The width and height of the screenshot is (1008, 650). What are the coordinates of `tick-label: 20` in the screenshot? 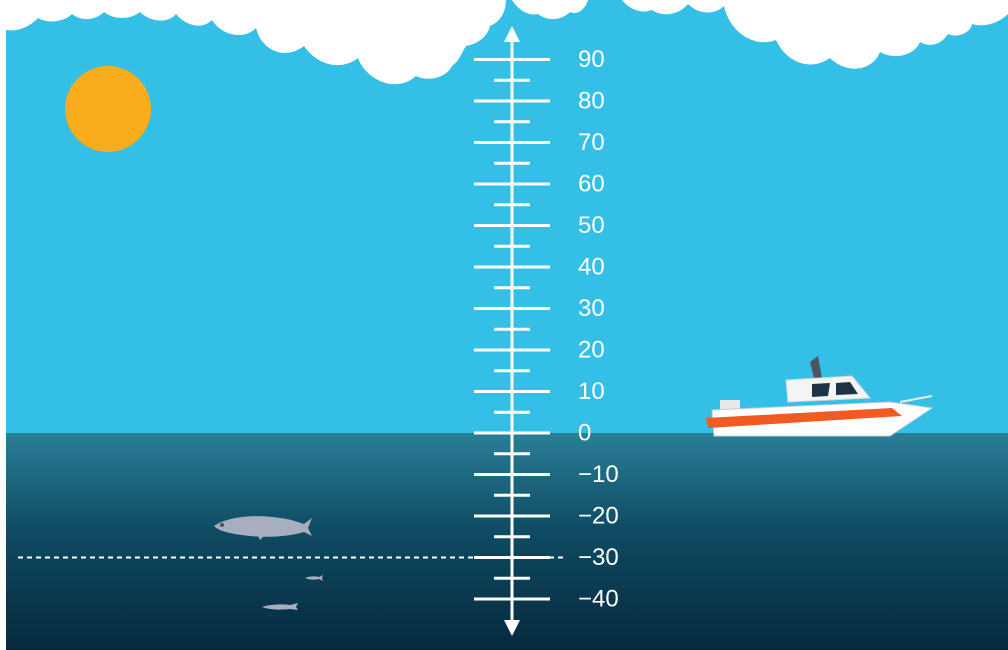 It's located at (591, 349).